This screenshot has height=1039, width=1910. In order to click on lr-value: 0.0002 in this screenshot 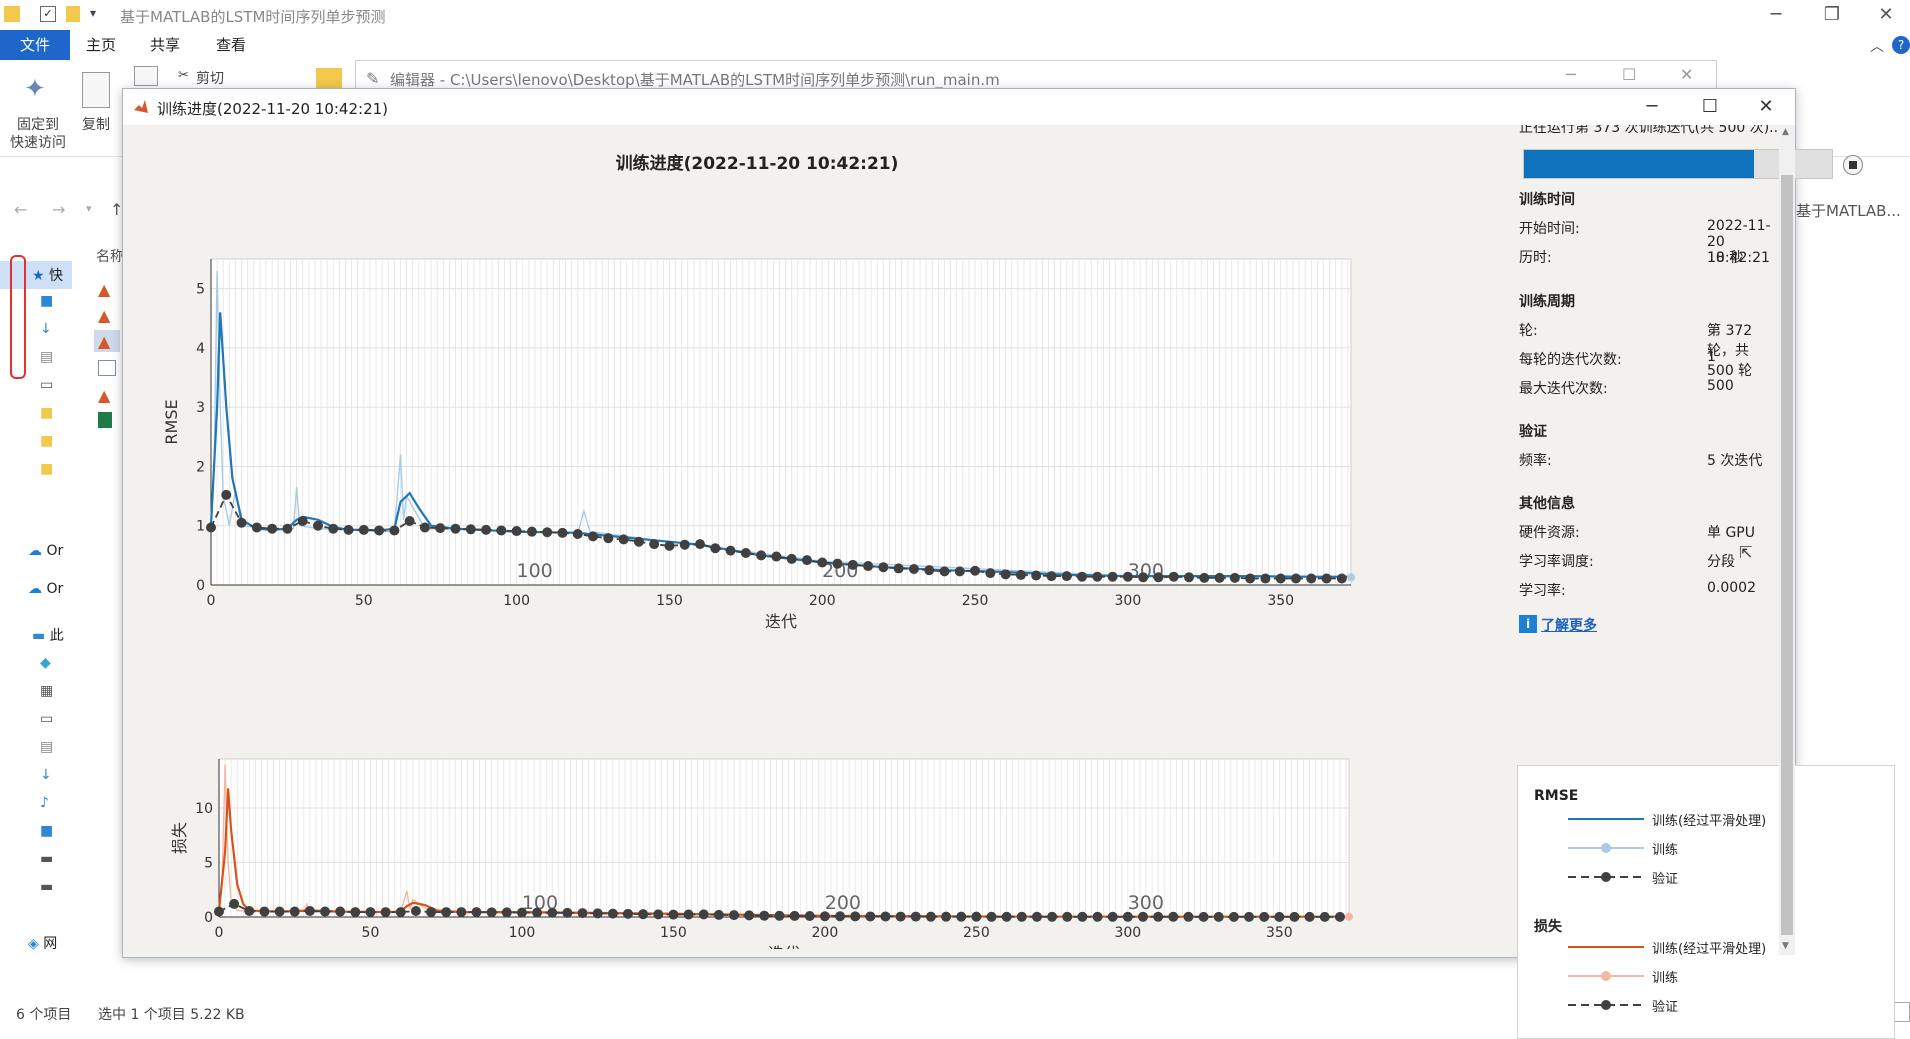, I will do `click(1731, 588)`.